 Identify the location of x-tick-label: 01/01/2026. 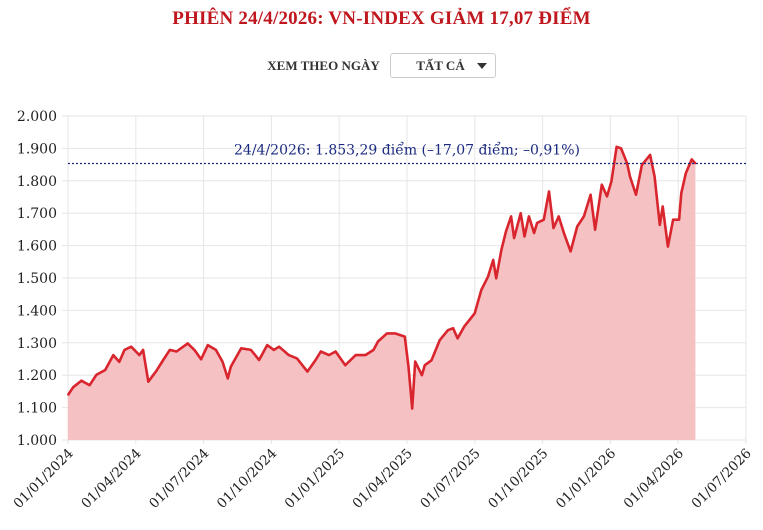
(586, 479).